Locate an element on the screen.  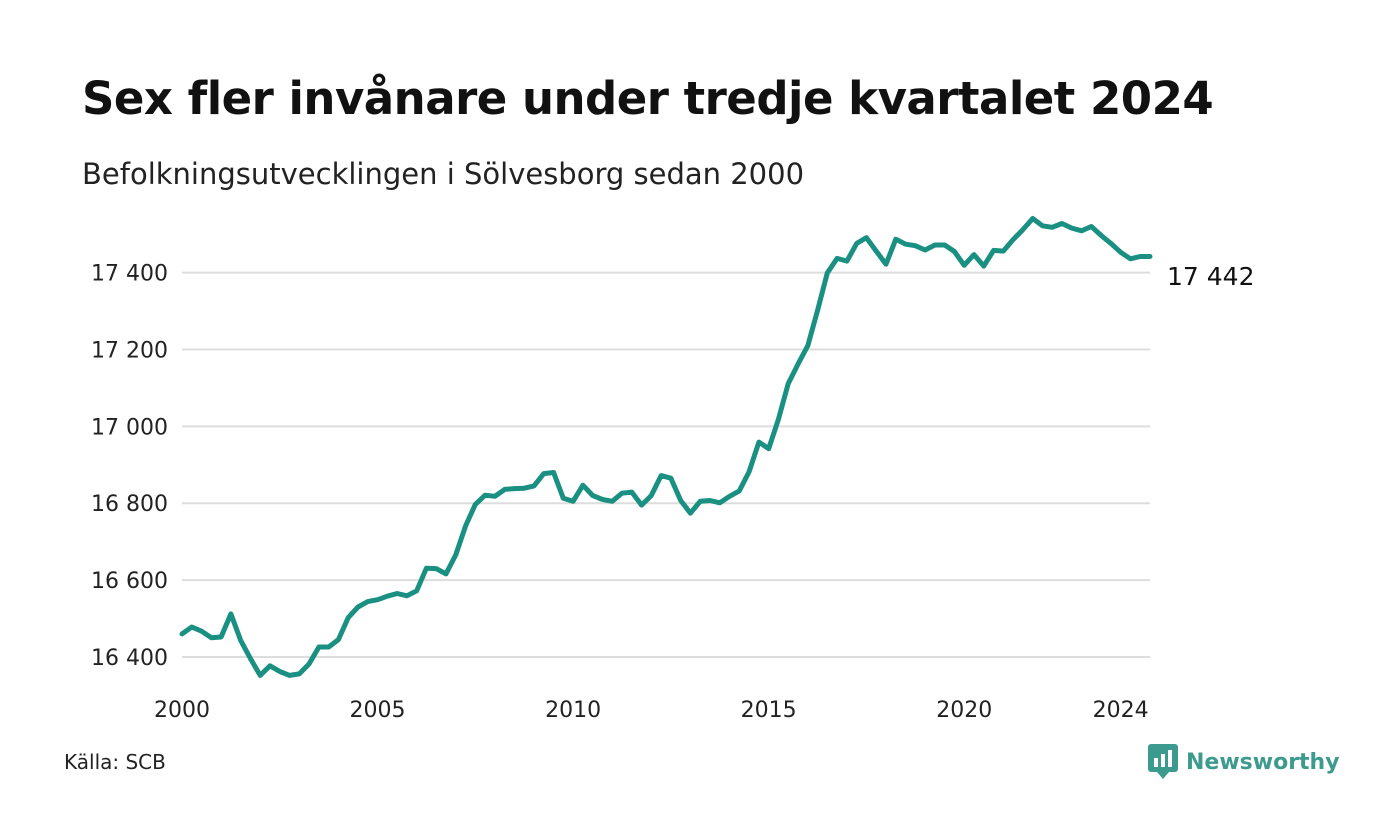
x-tick-label: 2010 is located at coordinates (573, 710).